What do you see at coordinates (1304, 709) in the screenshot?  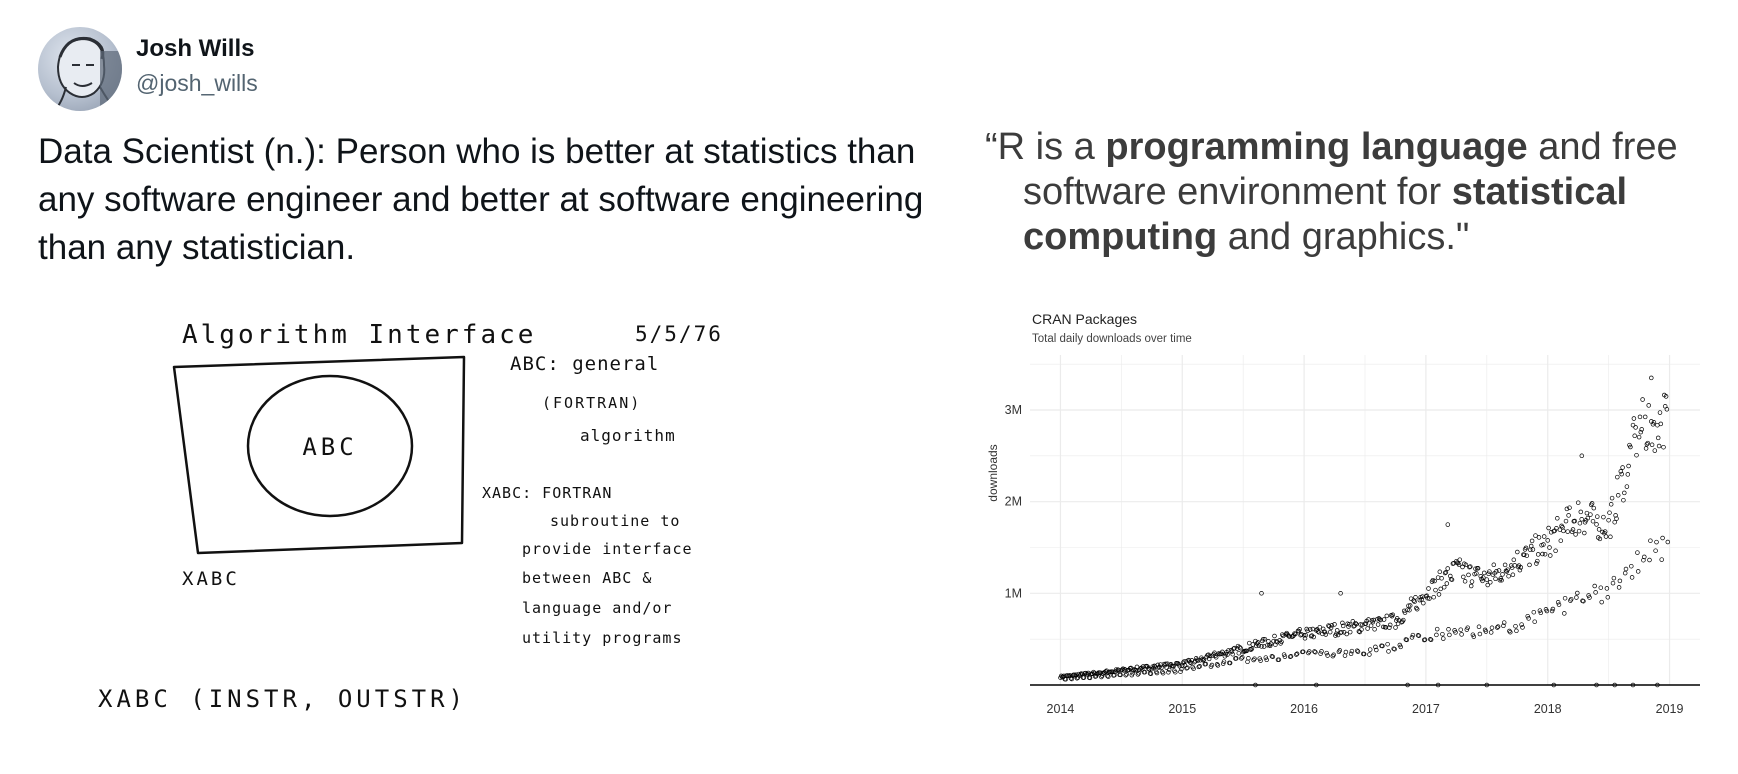 I see `x-tick-label: 2016` at bounding box center [1304, 709].